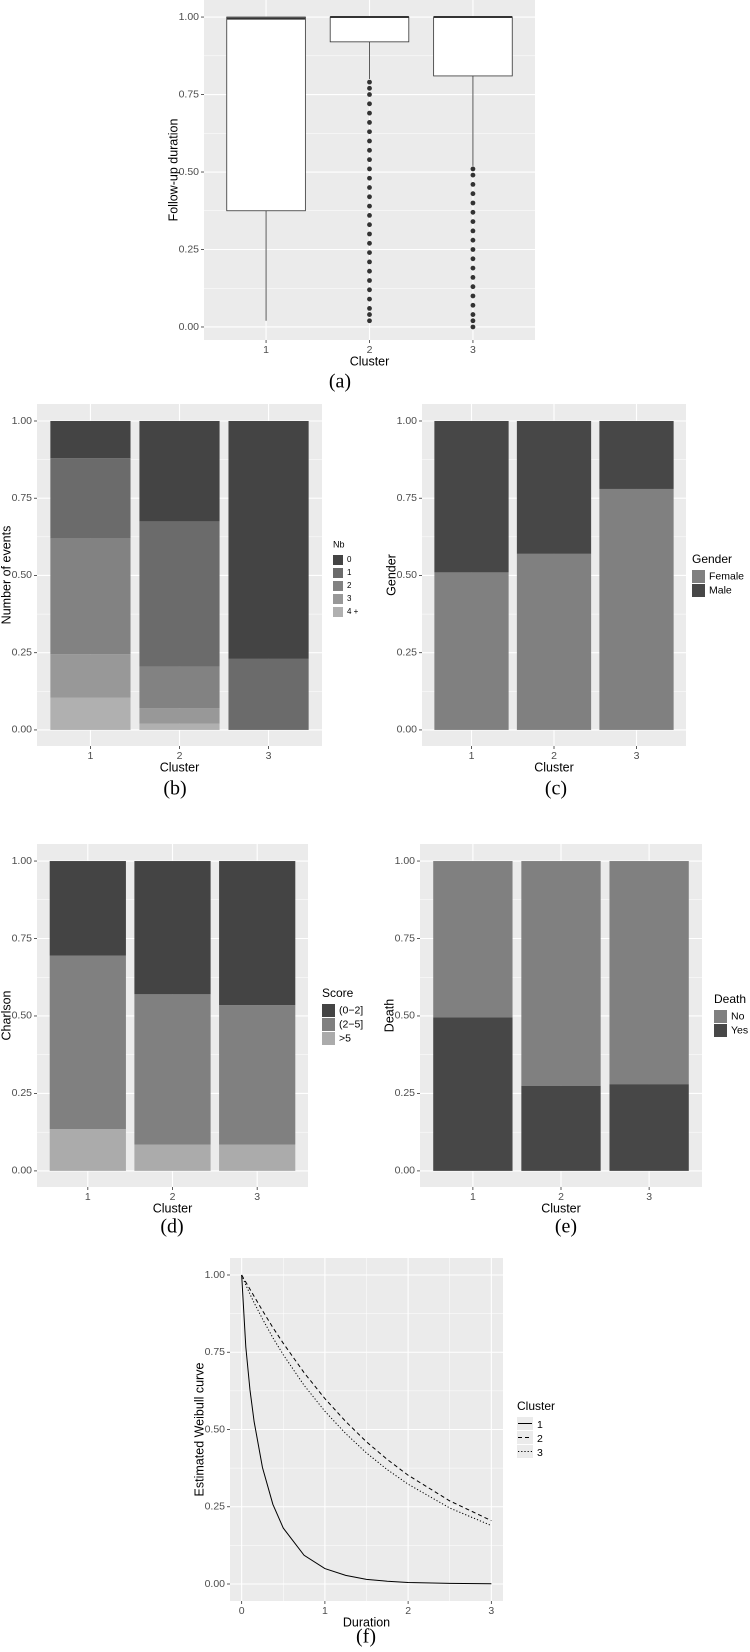  What do you see at coordinates (730, 999) in the screenshot?
I see `legend-title: Death` at bounding box center [730, 999].